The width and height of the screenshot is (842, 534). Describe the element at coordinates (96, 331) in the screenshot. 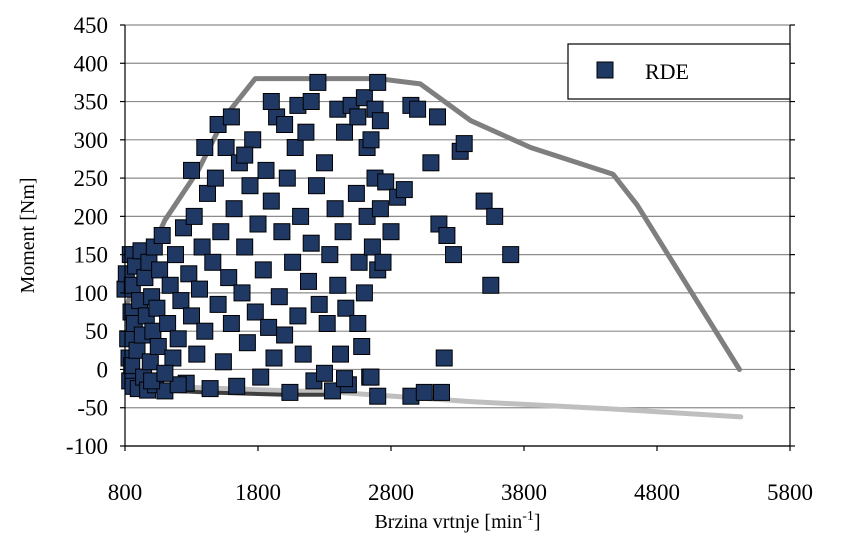

I see `y-tick-label-3: 50` at that location.